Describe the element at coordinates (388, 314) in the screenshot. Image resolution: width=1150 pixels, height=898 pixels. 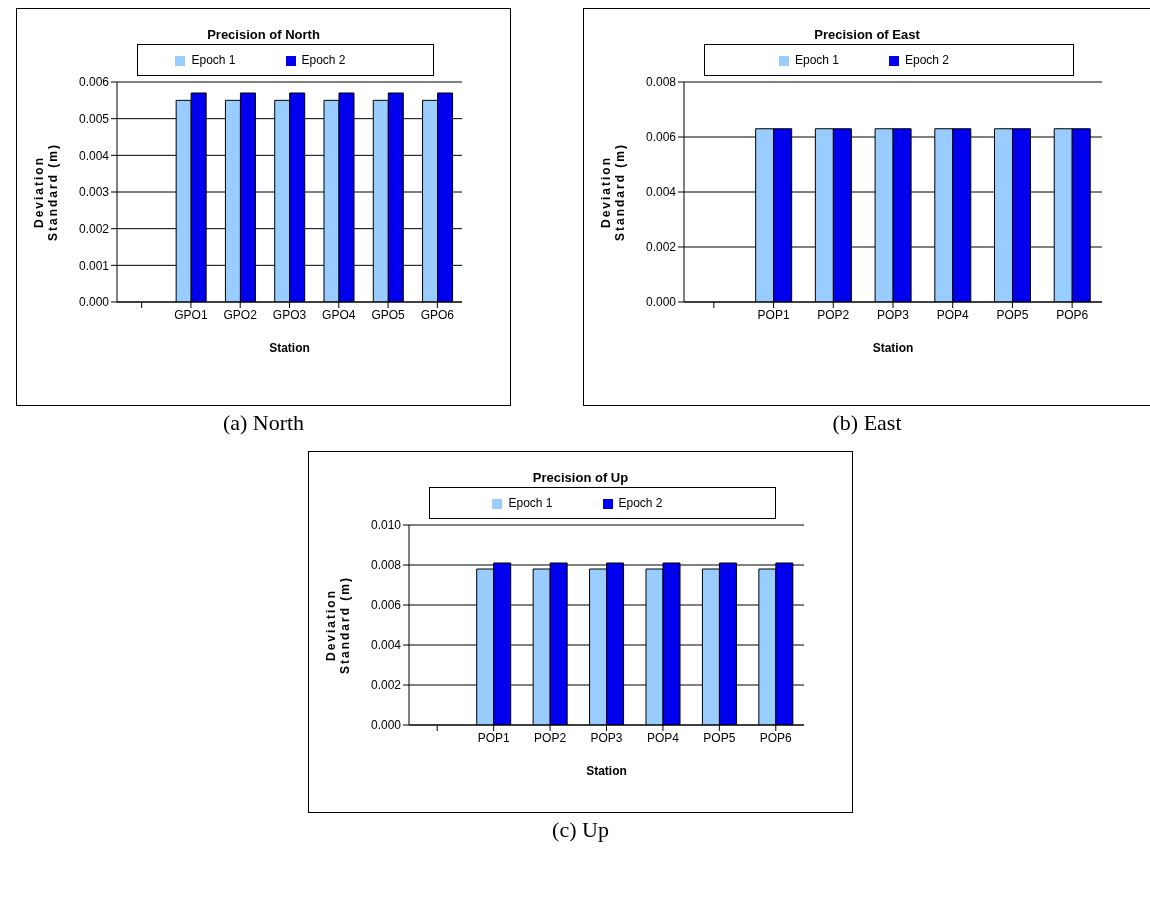
I see `x-tick-label: GPO5` at that location.